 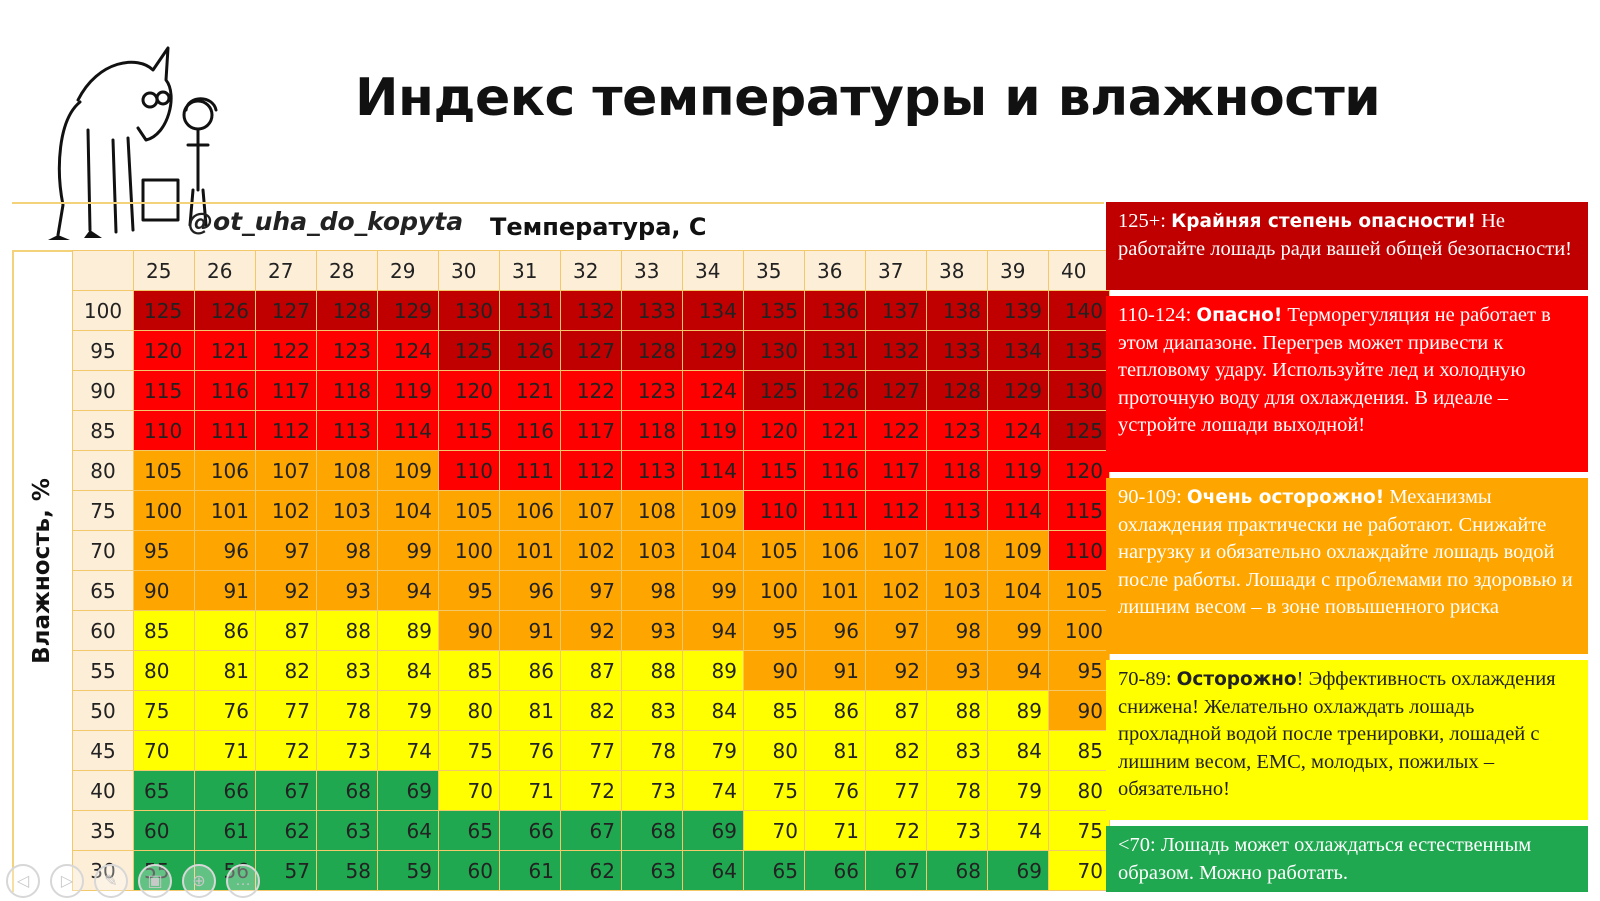 I want to click on index-cell: 62, so click(x=286, y=831).